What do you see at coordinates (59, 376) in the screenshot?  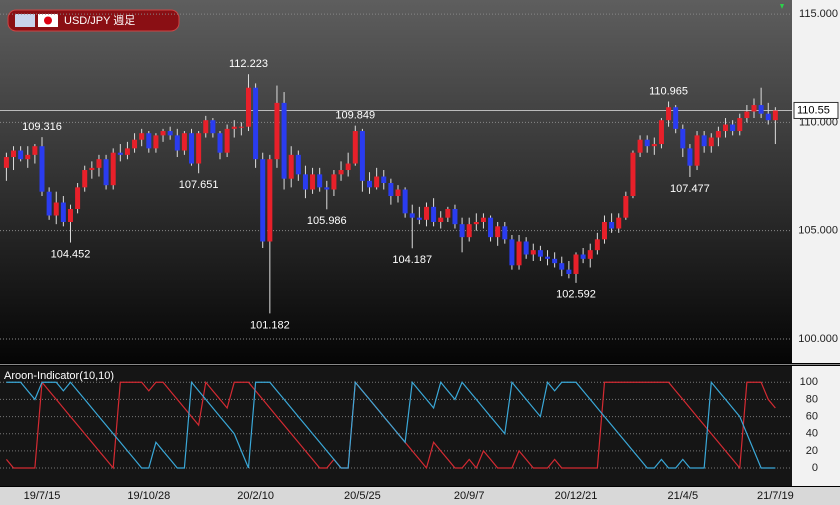 I see `indicator-title: Aroon-Indicator(10,10)` at bounding box center [59, 376].